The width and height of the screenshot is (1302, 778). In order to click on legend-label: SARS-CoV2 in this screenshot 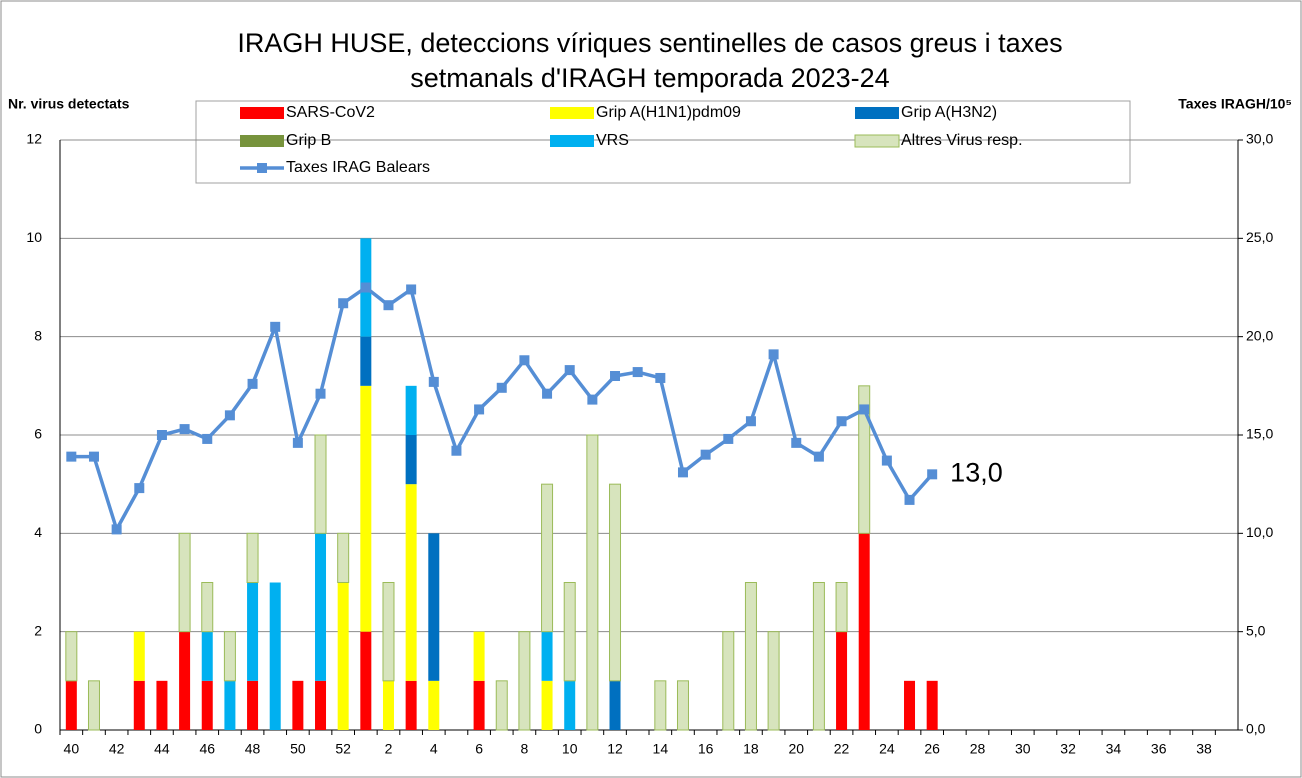, I will do `click(330, 112)`.